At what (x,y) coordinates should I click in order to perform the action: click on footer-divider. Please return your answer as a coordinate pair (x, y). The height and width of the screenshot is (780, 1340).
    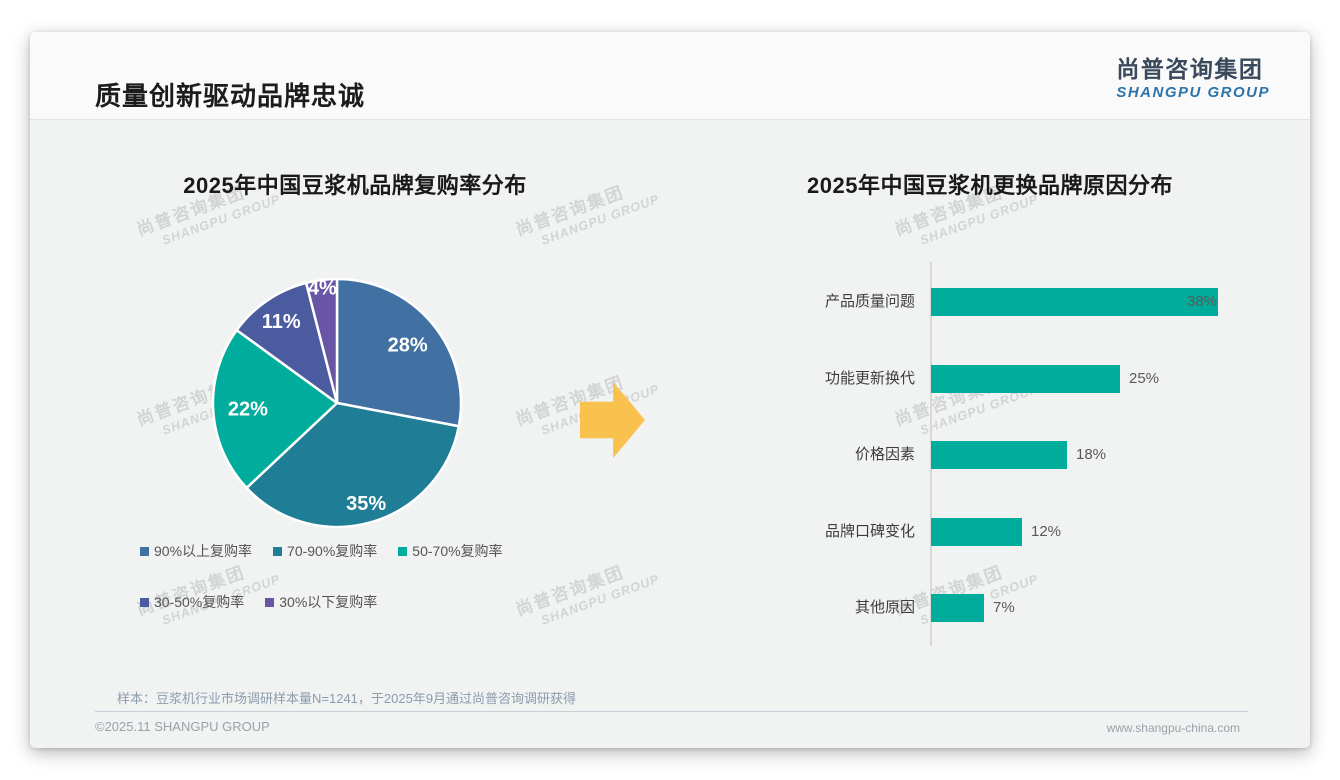
    Looking at the image, I should click on (671, 711).